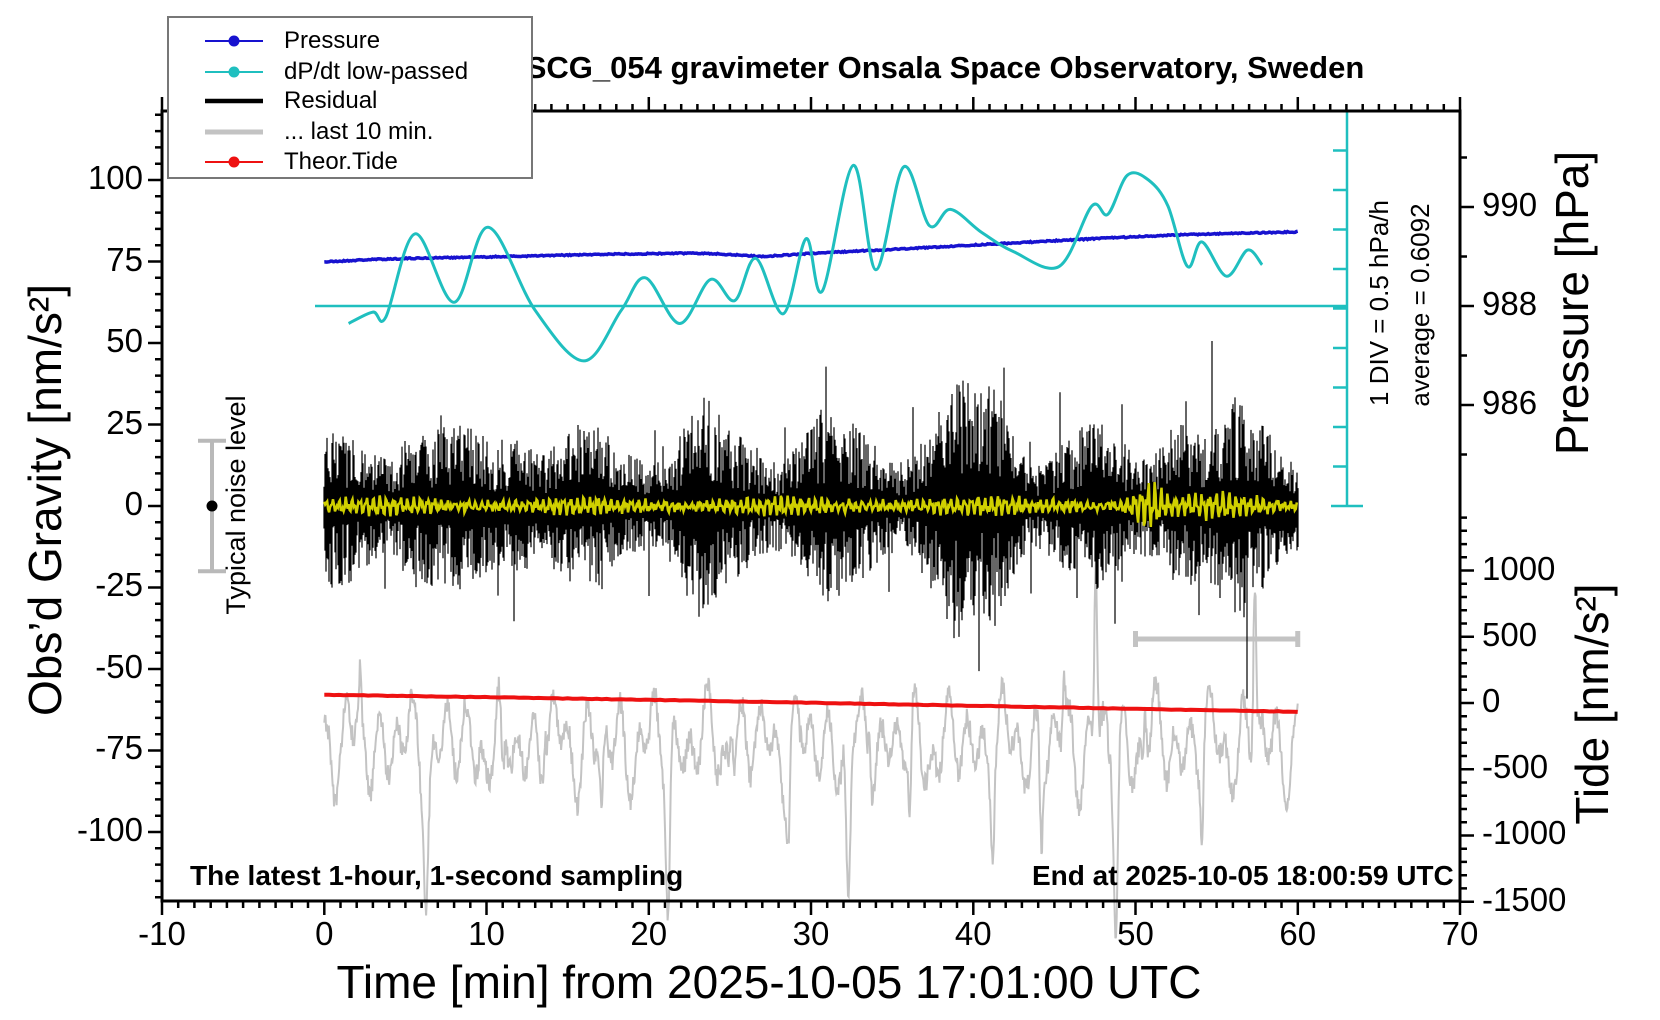 This screenshot has height=1020, width=1660. What do you see at coordinates (274, 41) in the screenshot?
I see `legend-item-pressure: Pressure` at bounding box center [274, 41].